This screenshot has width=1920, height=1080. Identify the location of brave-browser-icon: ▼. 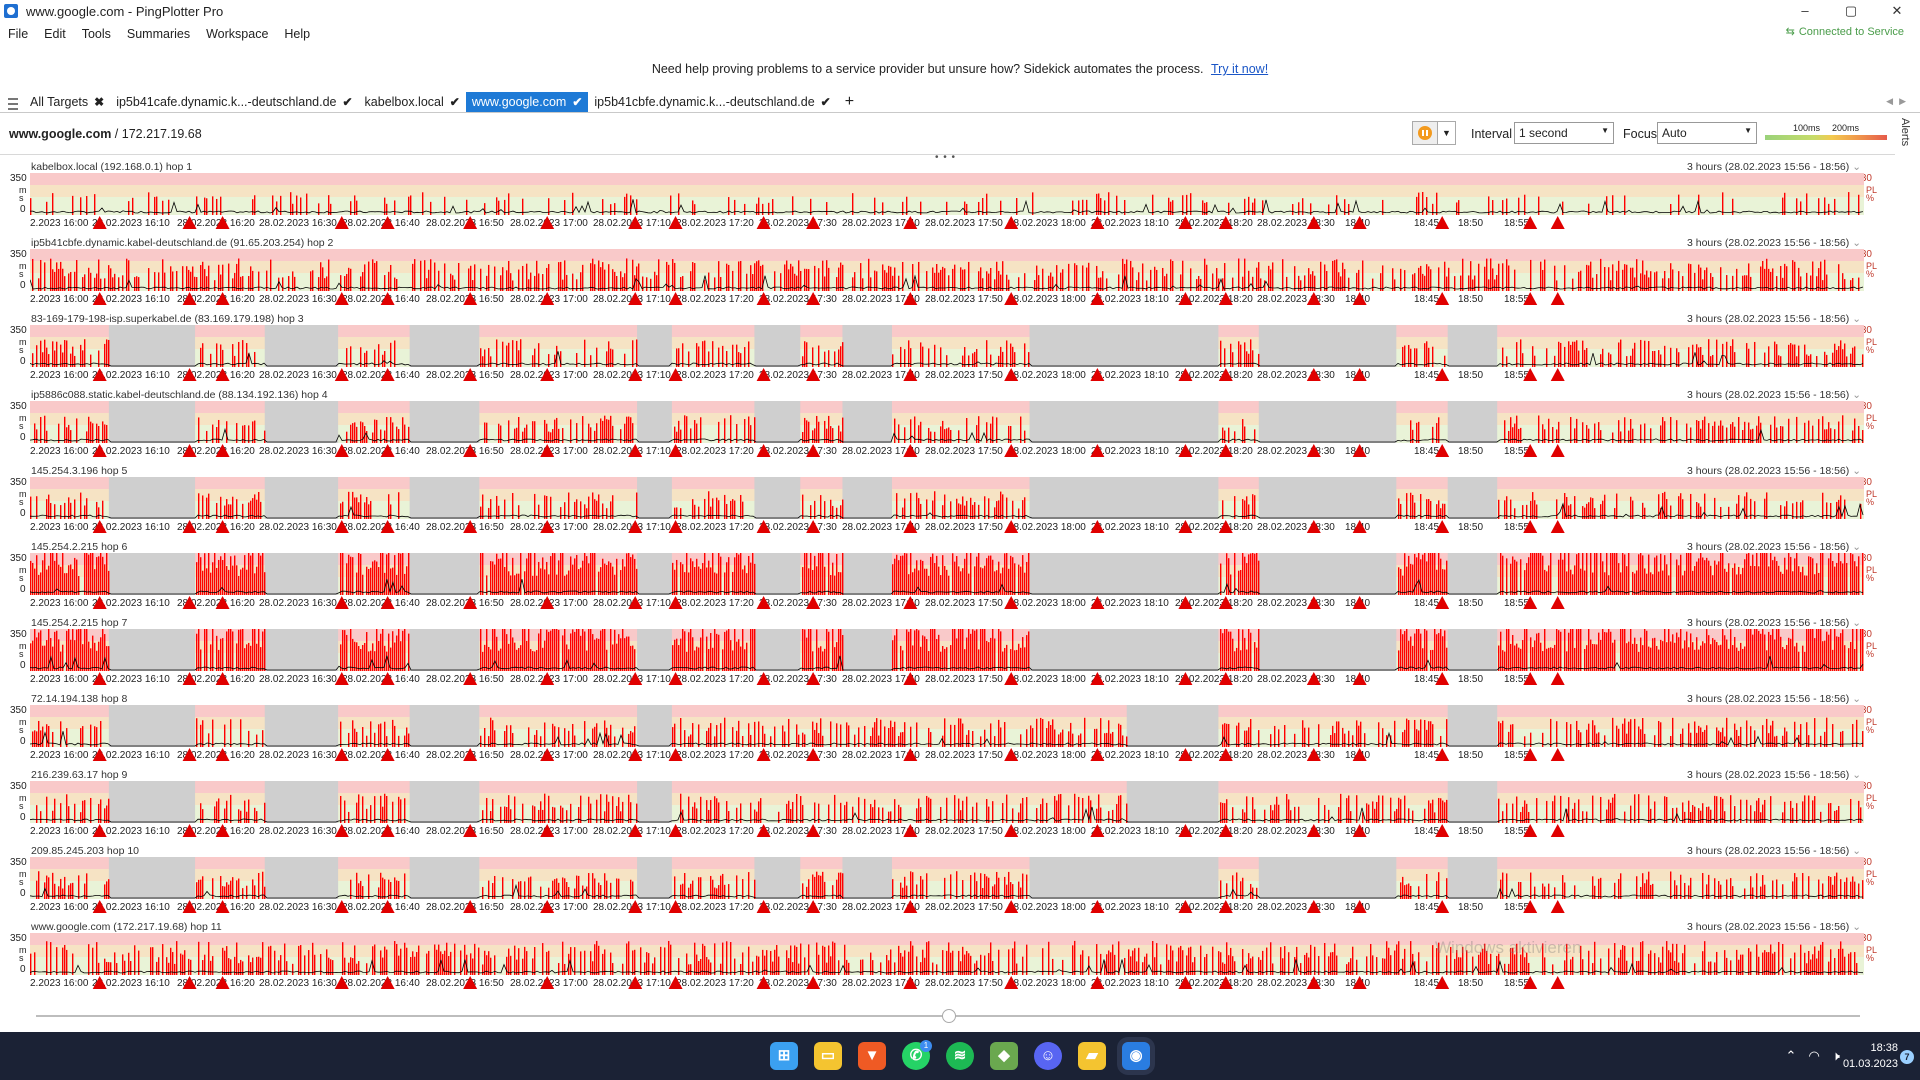
(872, 1056).